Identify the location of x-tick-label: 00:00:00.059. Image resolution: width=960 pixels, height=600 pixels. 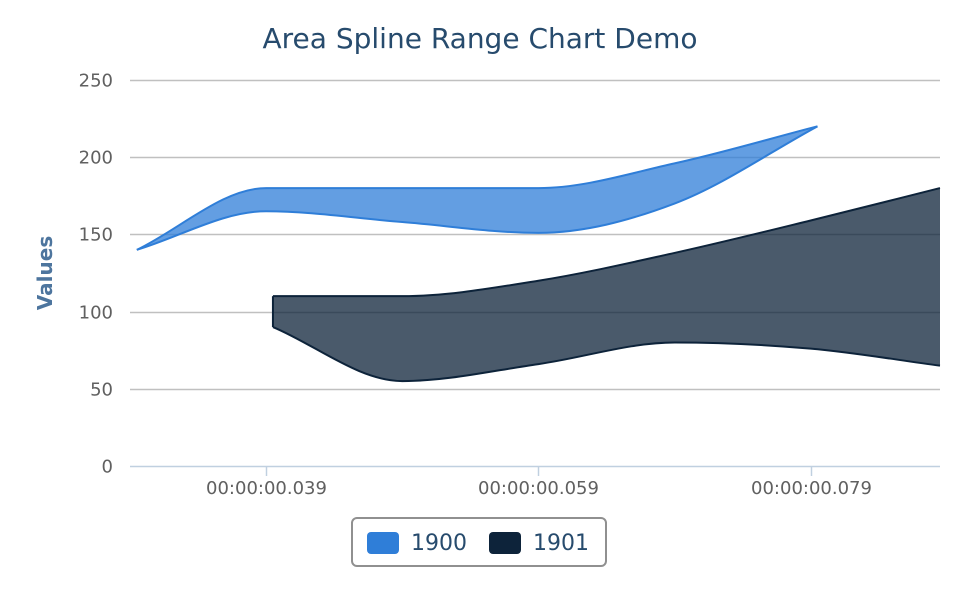
(538, 488).